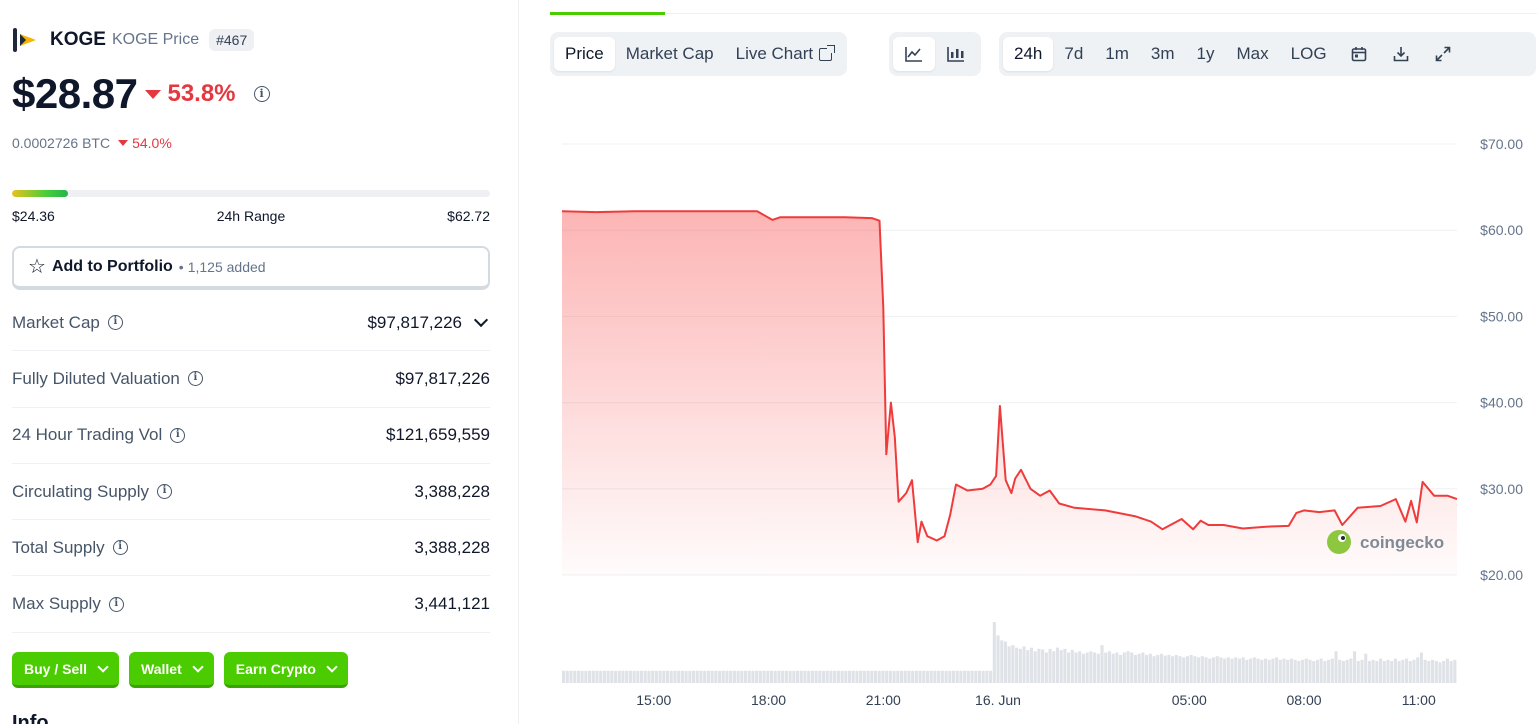 Image resolution: width=1537 pixels, height=724 pixels. Describe the element at coordinates (171, 670) in the screenshot. I see `wallet-button: Wallet` at that location.